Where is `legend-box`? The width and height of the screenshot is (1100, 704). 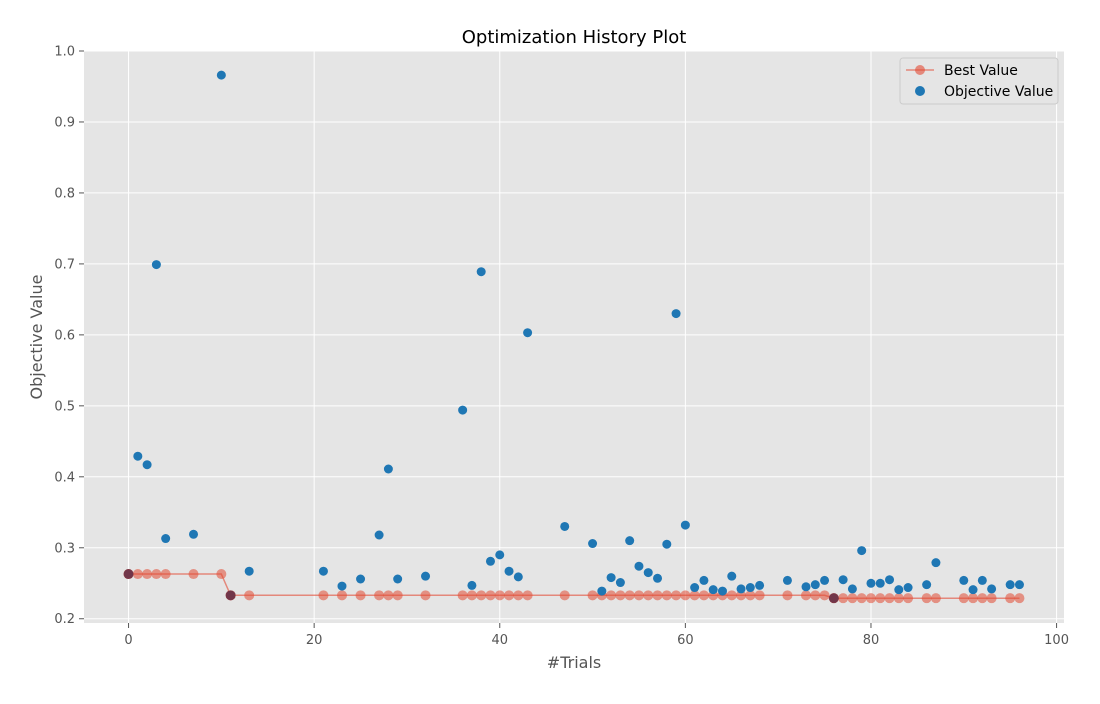 legend-box is located at coordinates (979, 81).